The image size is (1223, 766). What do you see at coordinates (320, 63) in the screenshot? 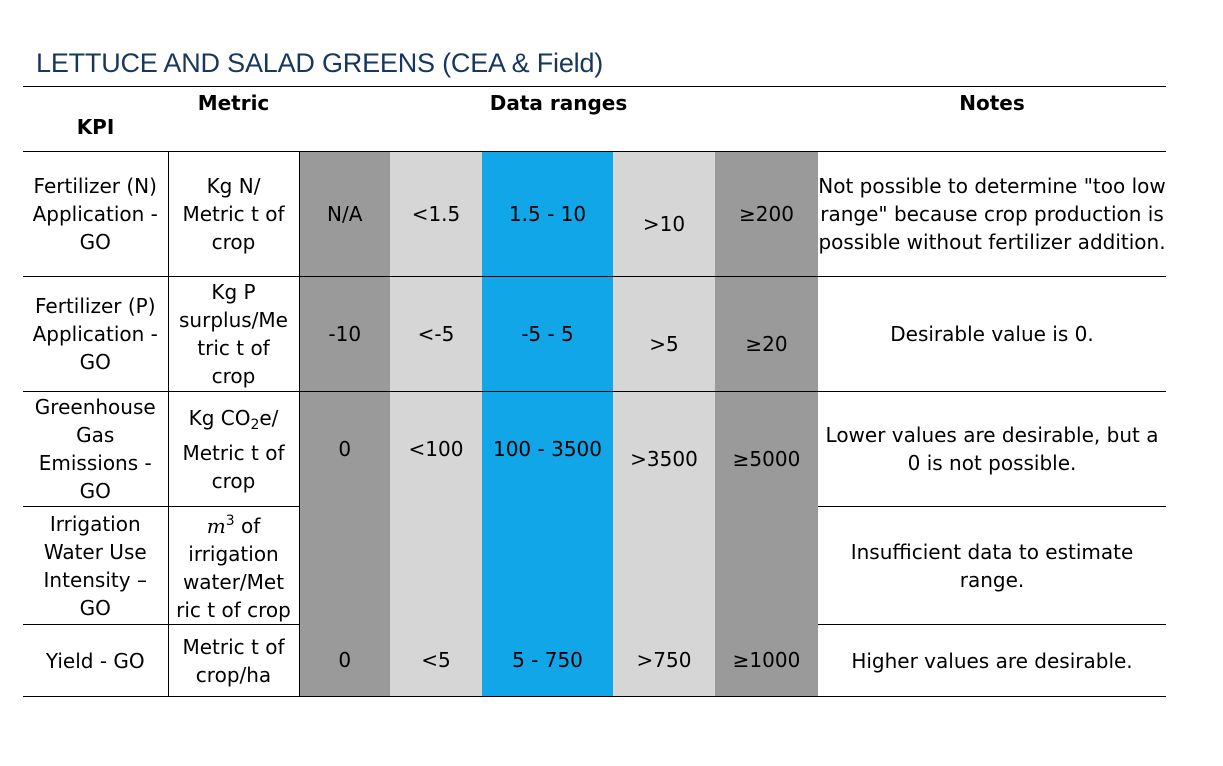
I see `page-title: LETTUCE AND SALAD GREENS (CEA & Field)` at bounding box center [320, 63].